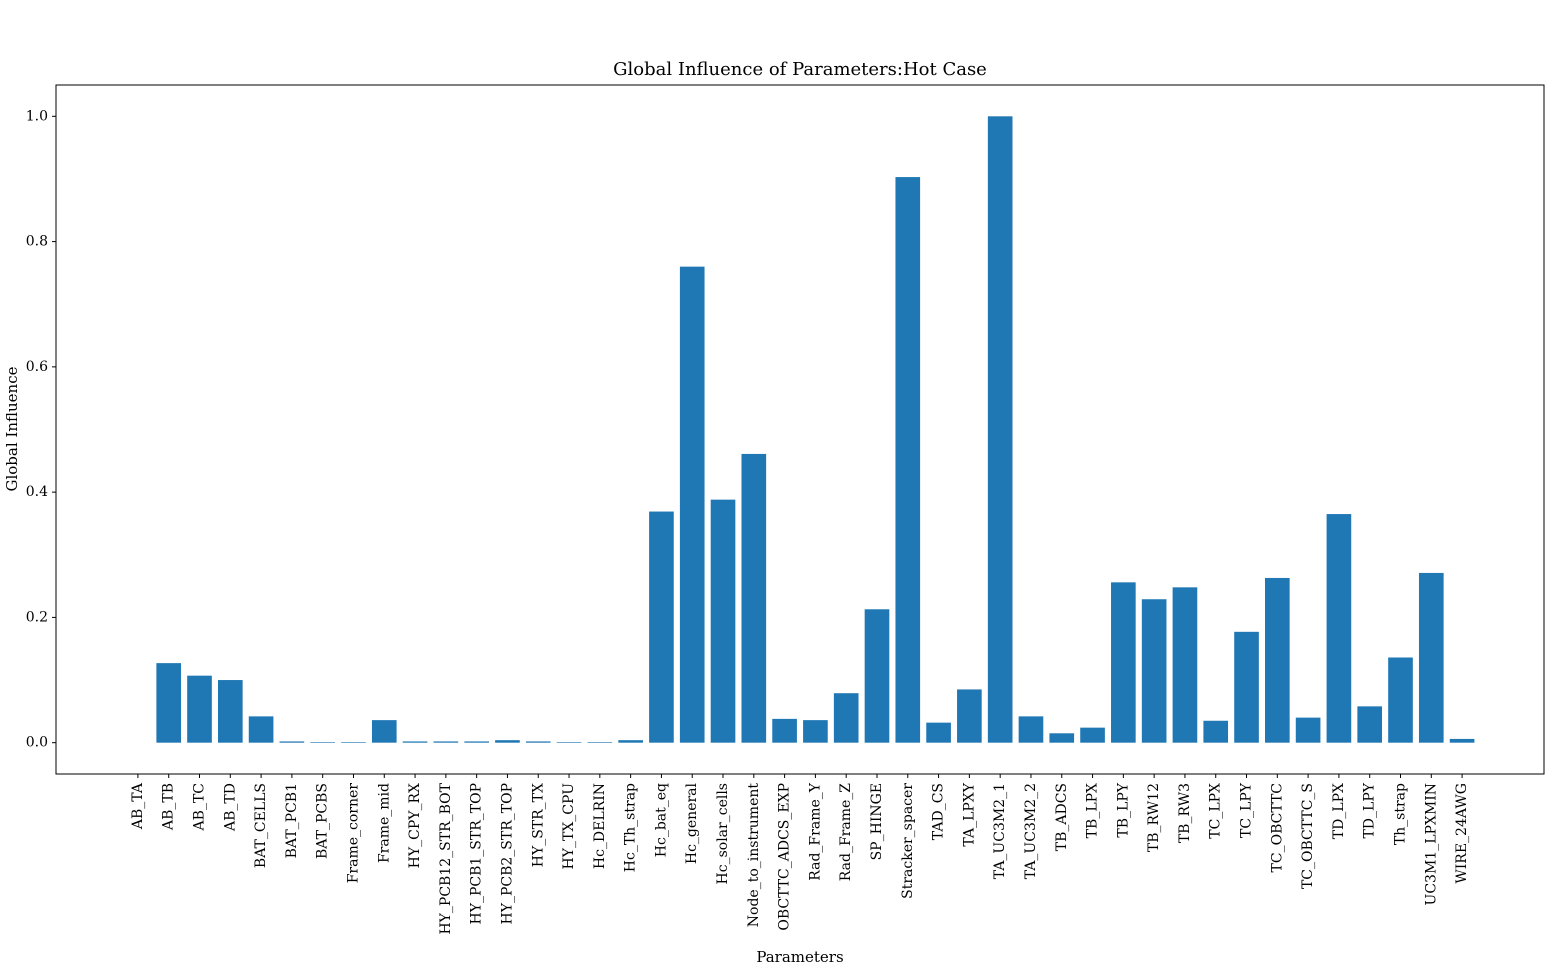  What do you see at coordinates (754, 855) in the screenshot?
I see `x-tick-label: Node_to_instrument` at bounding box center [754, 855].